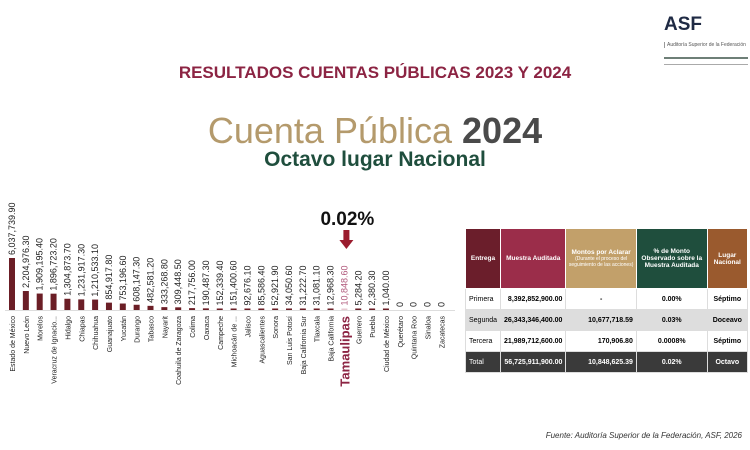 This screenshot has width=750, height=450. Describe the element at coordinates (109, 277) in the screenshot. I see `value-label: 854,917.80` at that location.